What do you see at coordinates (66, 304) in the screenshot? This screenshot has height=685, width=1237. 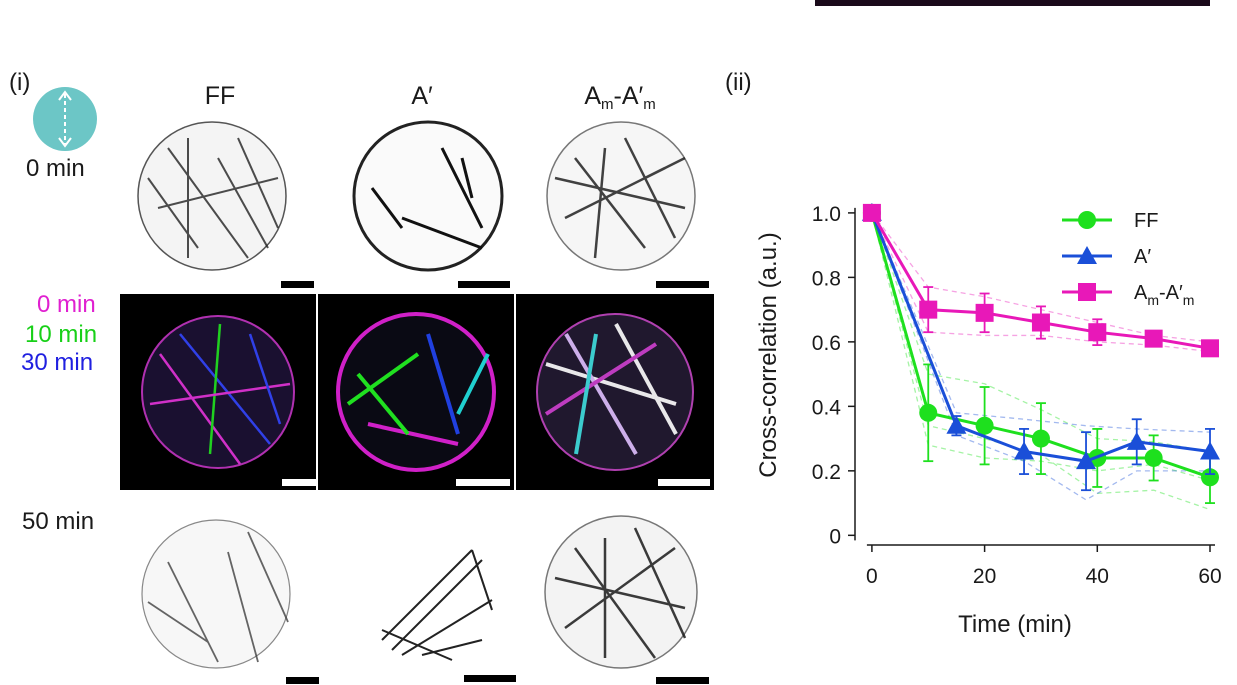 I see `row-label-overlay-0: 0 min` at bounding box center [66, 304].